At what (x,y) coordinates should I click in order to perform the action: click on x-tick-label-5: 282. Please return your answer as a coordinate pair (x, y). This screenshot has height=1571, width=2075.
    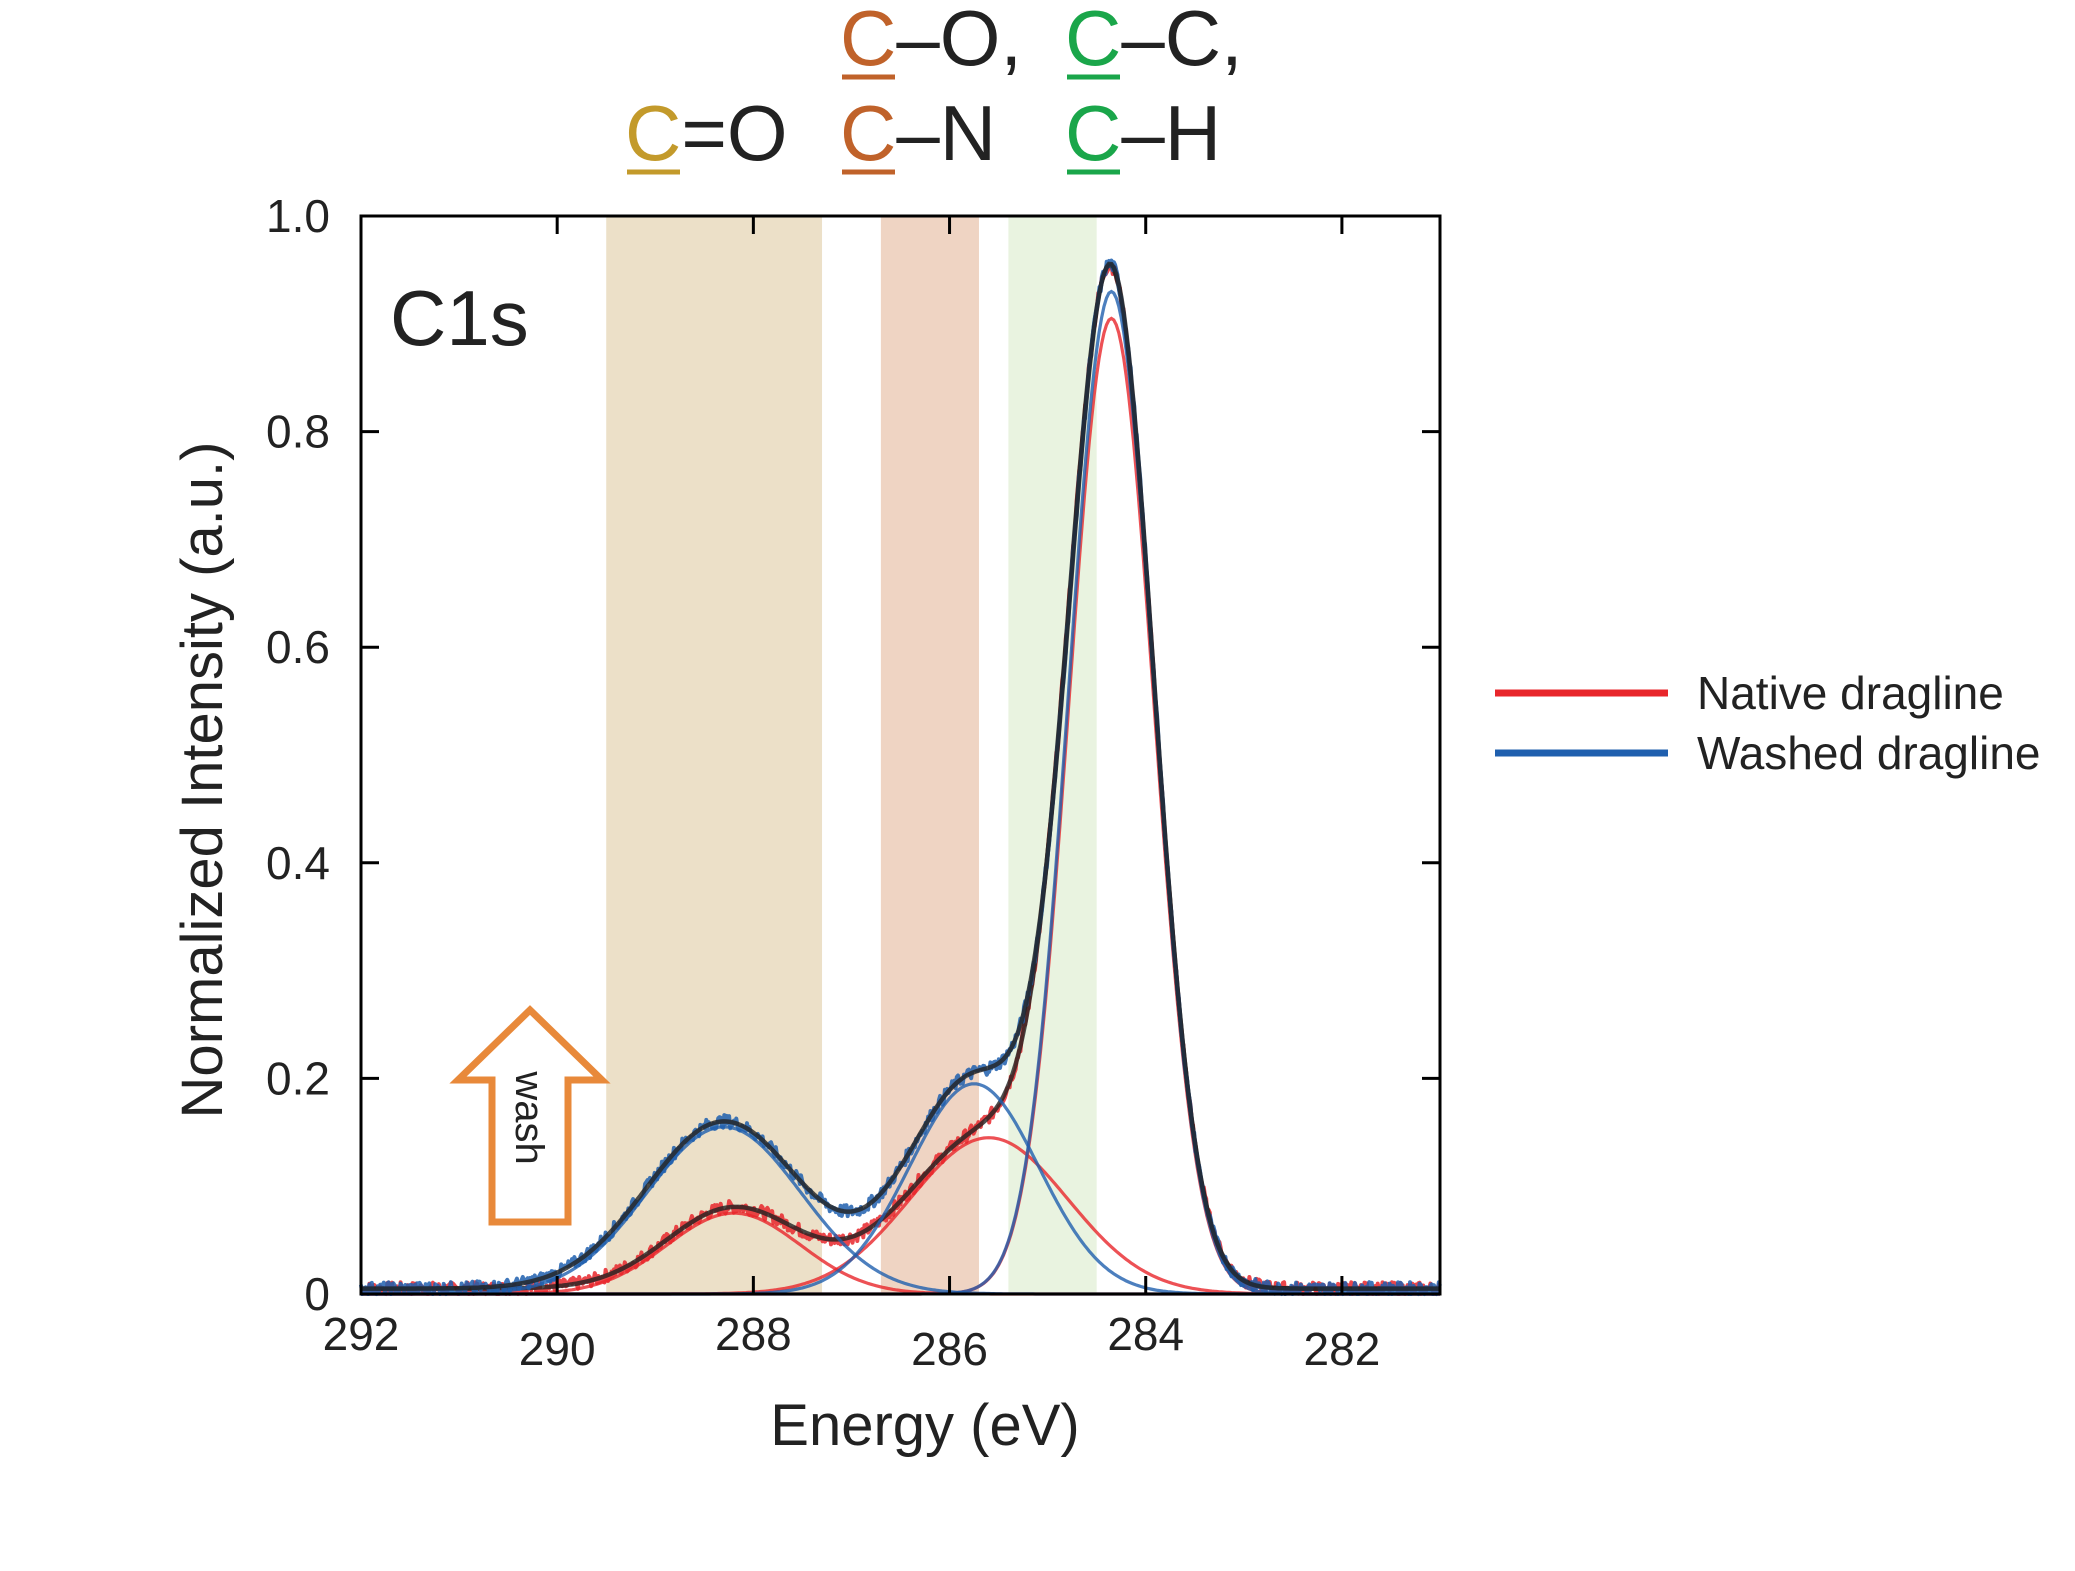
    Looking at the image, I should click on (1342, 1349).